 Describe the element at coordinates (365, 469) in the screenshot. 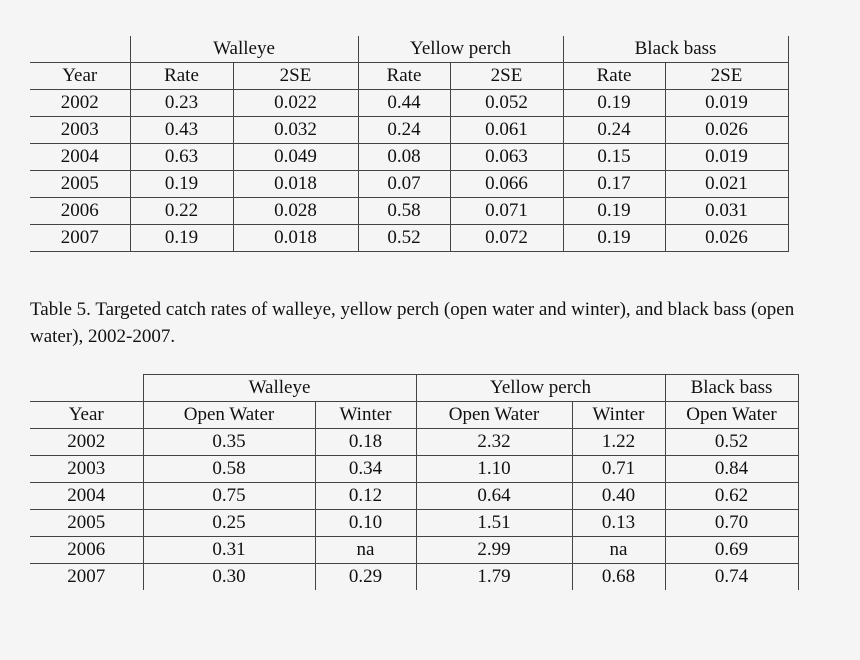

I see `cell: 0.34` at that location.